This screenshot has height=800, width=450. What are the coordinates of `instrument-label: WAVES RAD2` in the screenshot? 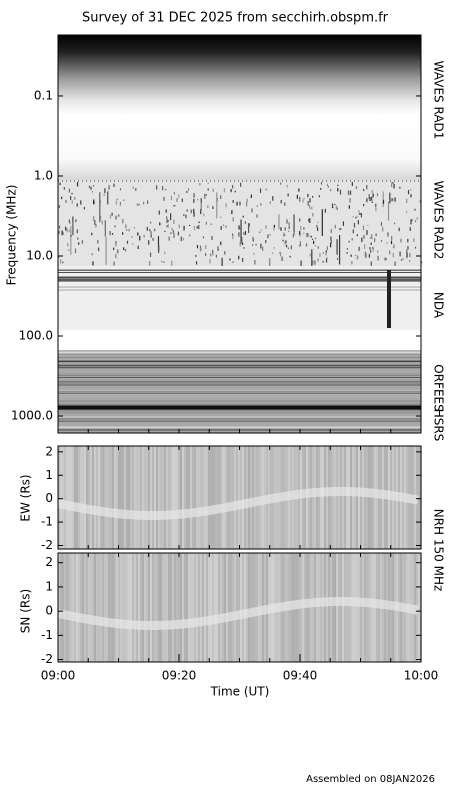 It's located at (439, 220).